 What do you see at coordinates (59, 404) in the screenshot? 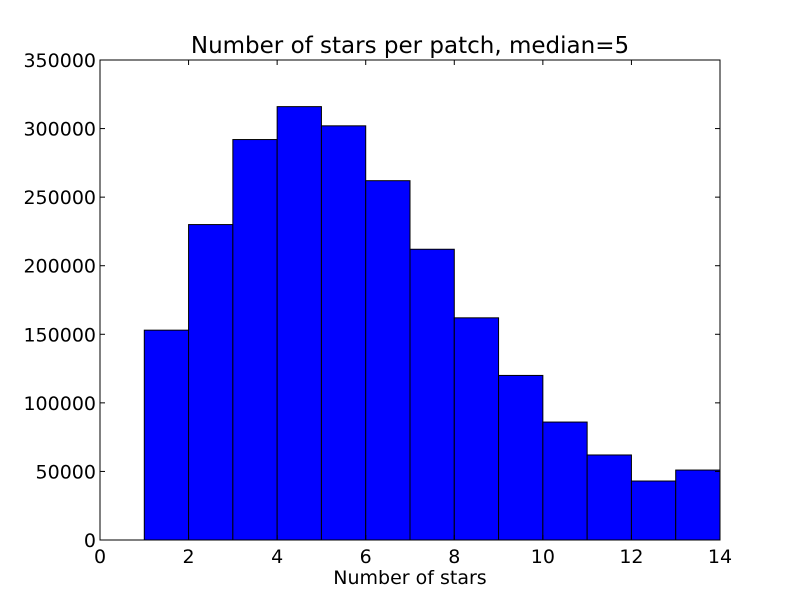
I see `y-tick-label-2: 100000` at bounding box center [59, 404].